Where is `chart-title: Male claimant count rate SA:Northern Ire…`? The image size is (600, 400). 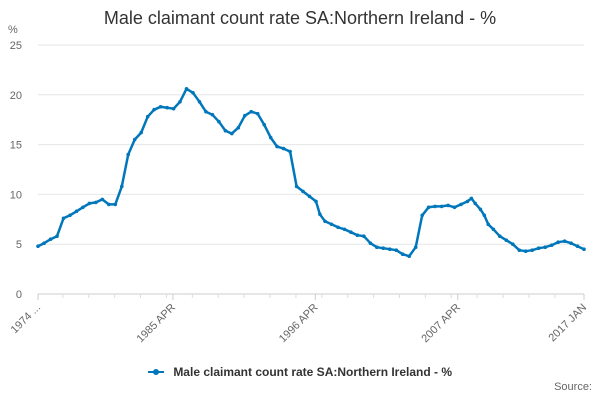
chart-title: Male claimant count rate SA:Northern Ire… is located at coordinates (300, 18).